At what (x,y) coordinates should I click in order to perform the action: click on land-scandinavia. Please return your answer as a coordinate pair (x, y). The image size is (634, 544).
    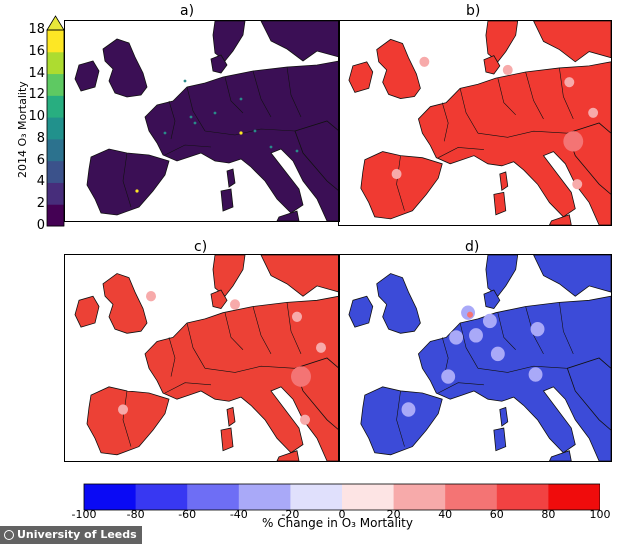
    Looking at the image, I should click on (548, 42).